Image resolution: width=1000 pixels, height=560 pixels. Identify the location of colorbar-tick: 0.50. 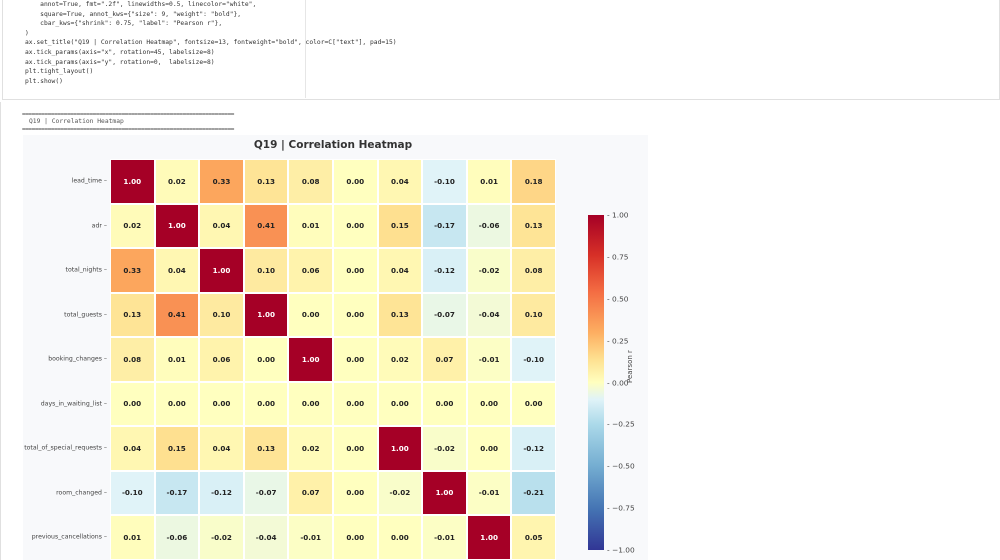
(617, 298).